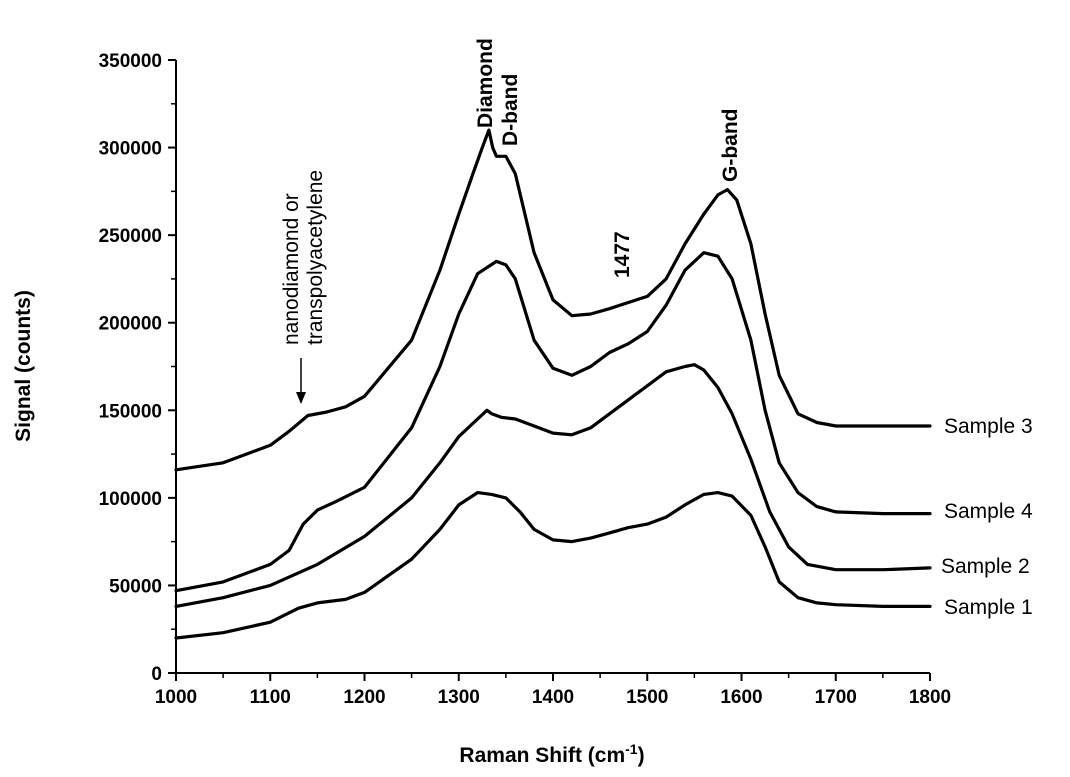 This screenshot has height=777, width=1070. Describe the element at coordinates (130, 61) in the screenshot. I see `y-tick-label-350000: 350000` at that location.